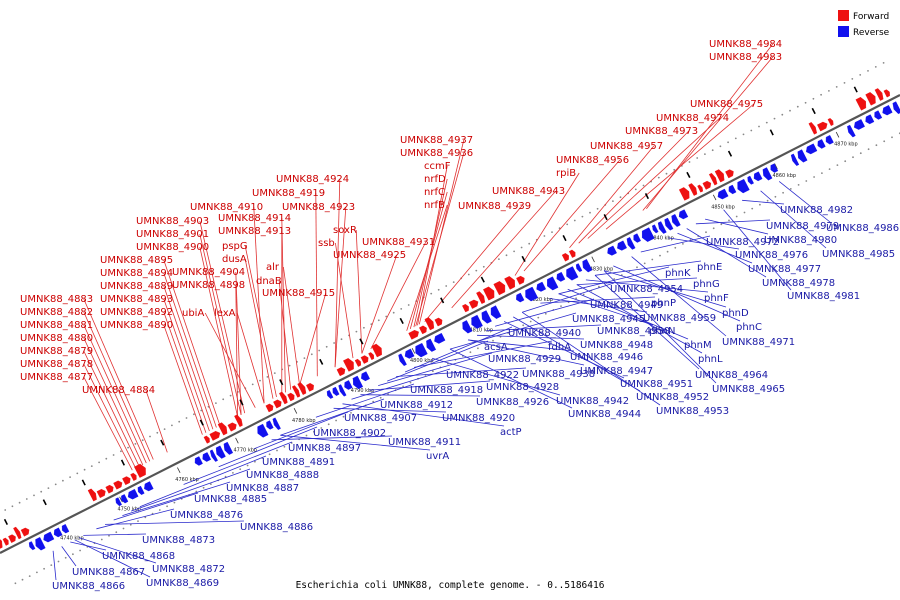 This screenshot has height=600, width=900. What do you see at coordinates (291, 326) in the screenshot?
I see `leader-alr` at bounding box center [291, 326].